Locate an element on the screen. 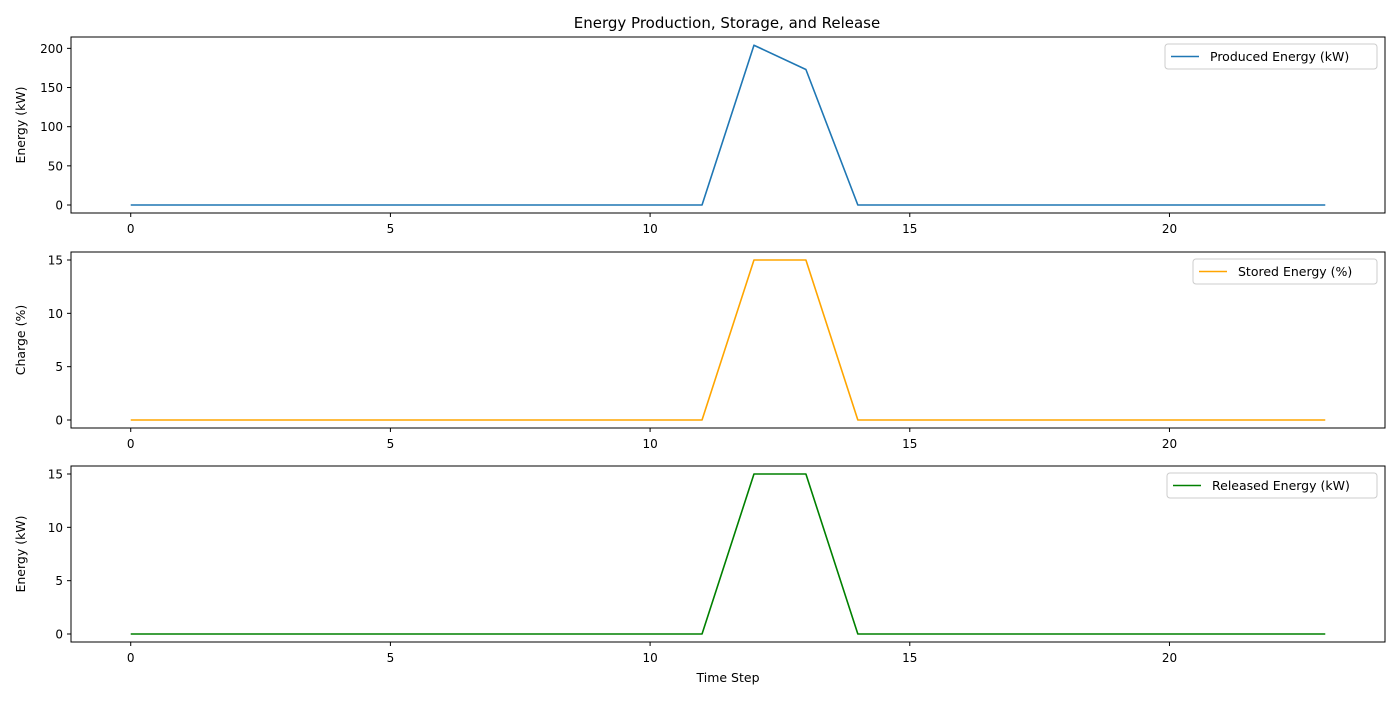 The width and height of the screenshot is (1400, 705). legend: Produced Energy (kW) is located at coordinates (1271, 56).